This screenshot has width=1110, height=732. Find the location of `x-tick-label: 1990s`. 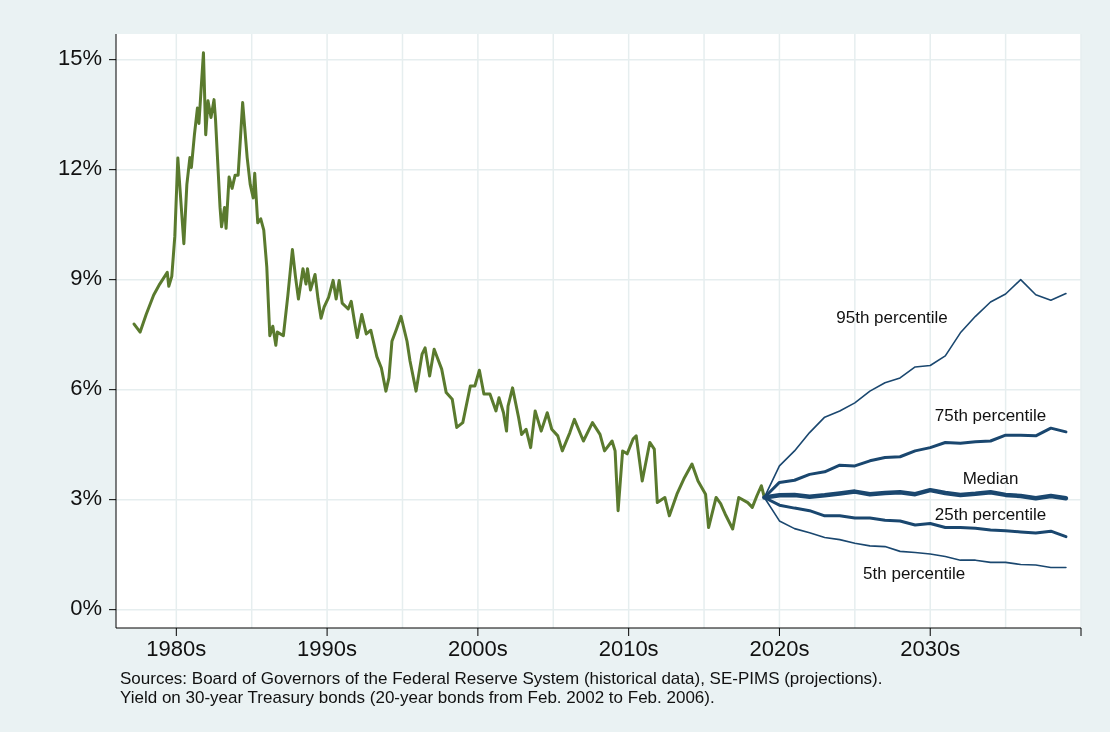

x-tick-label: 1990s is located at coordinates (327, 648).